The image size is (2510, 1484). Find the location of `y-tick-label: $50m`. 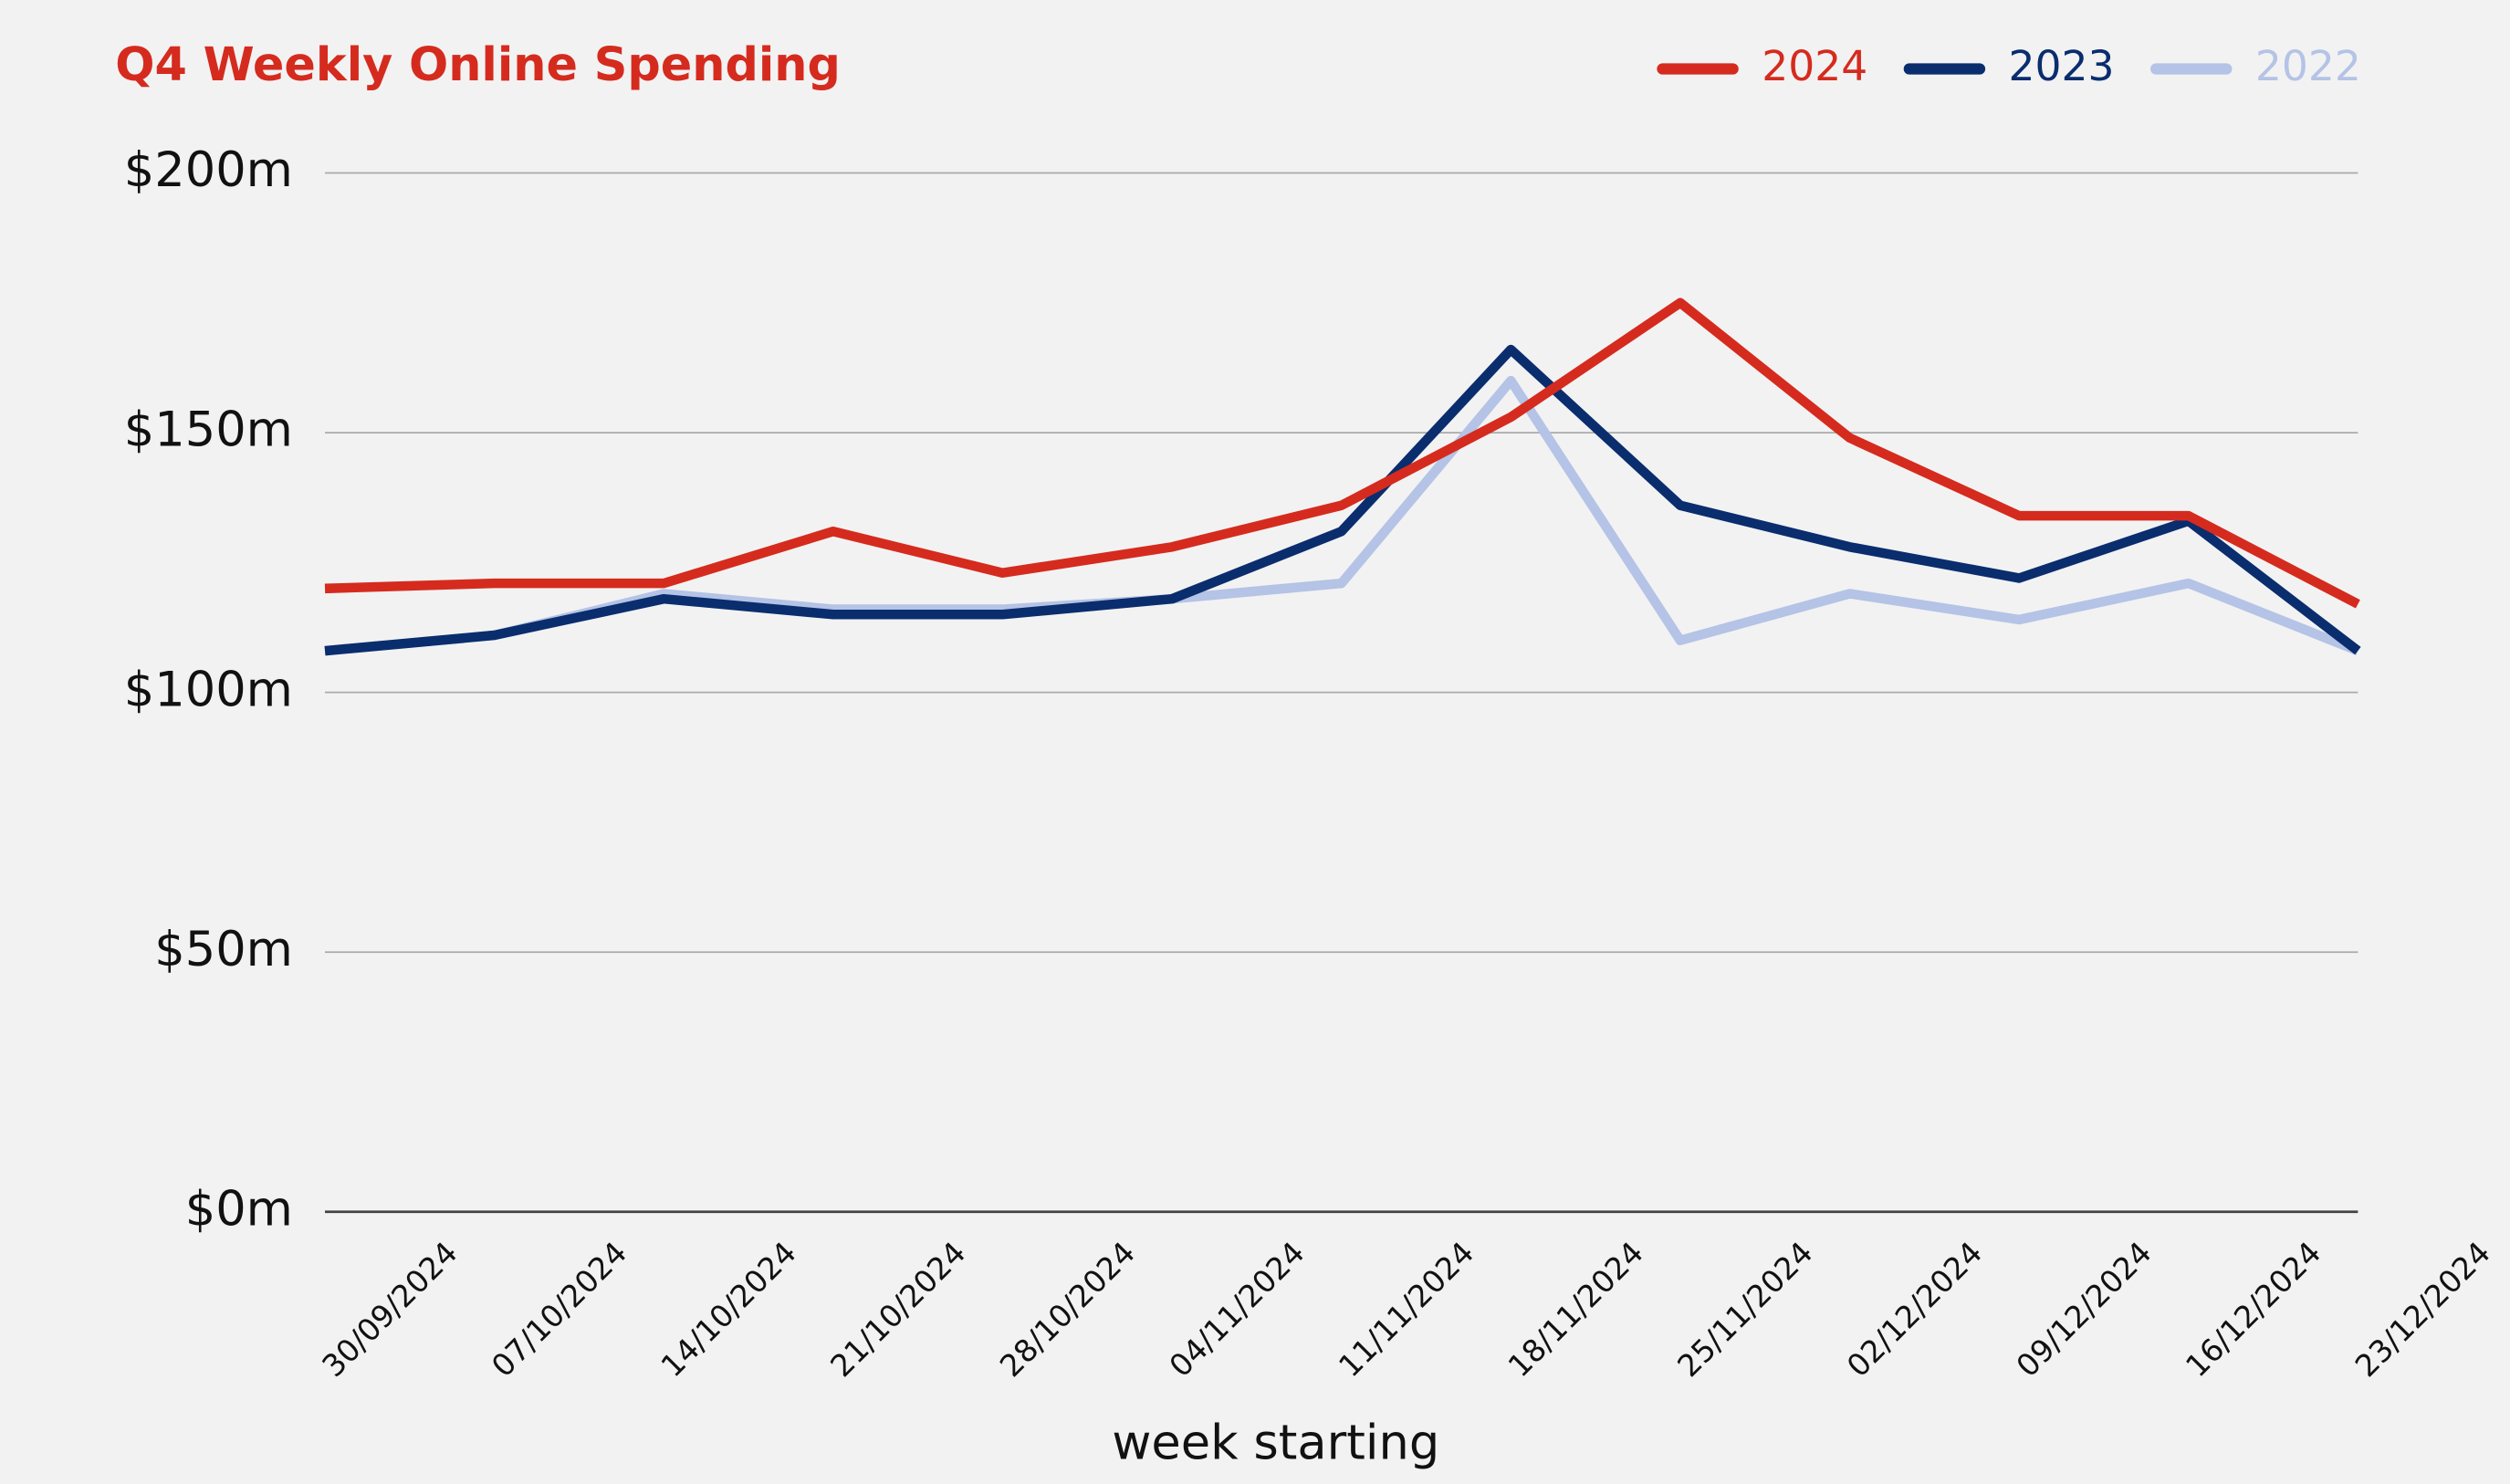

y-tick-label: $50m is located at coordinates (223, 949).